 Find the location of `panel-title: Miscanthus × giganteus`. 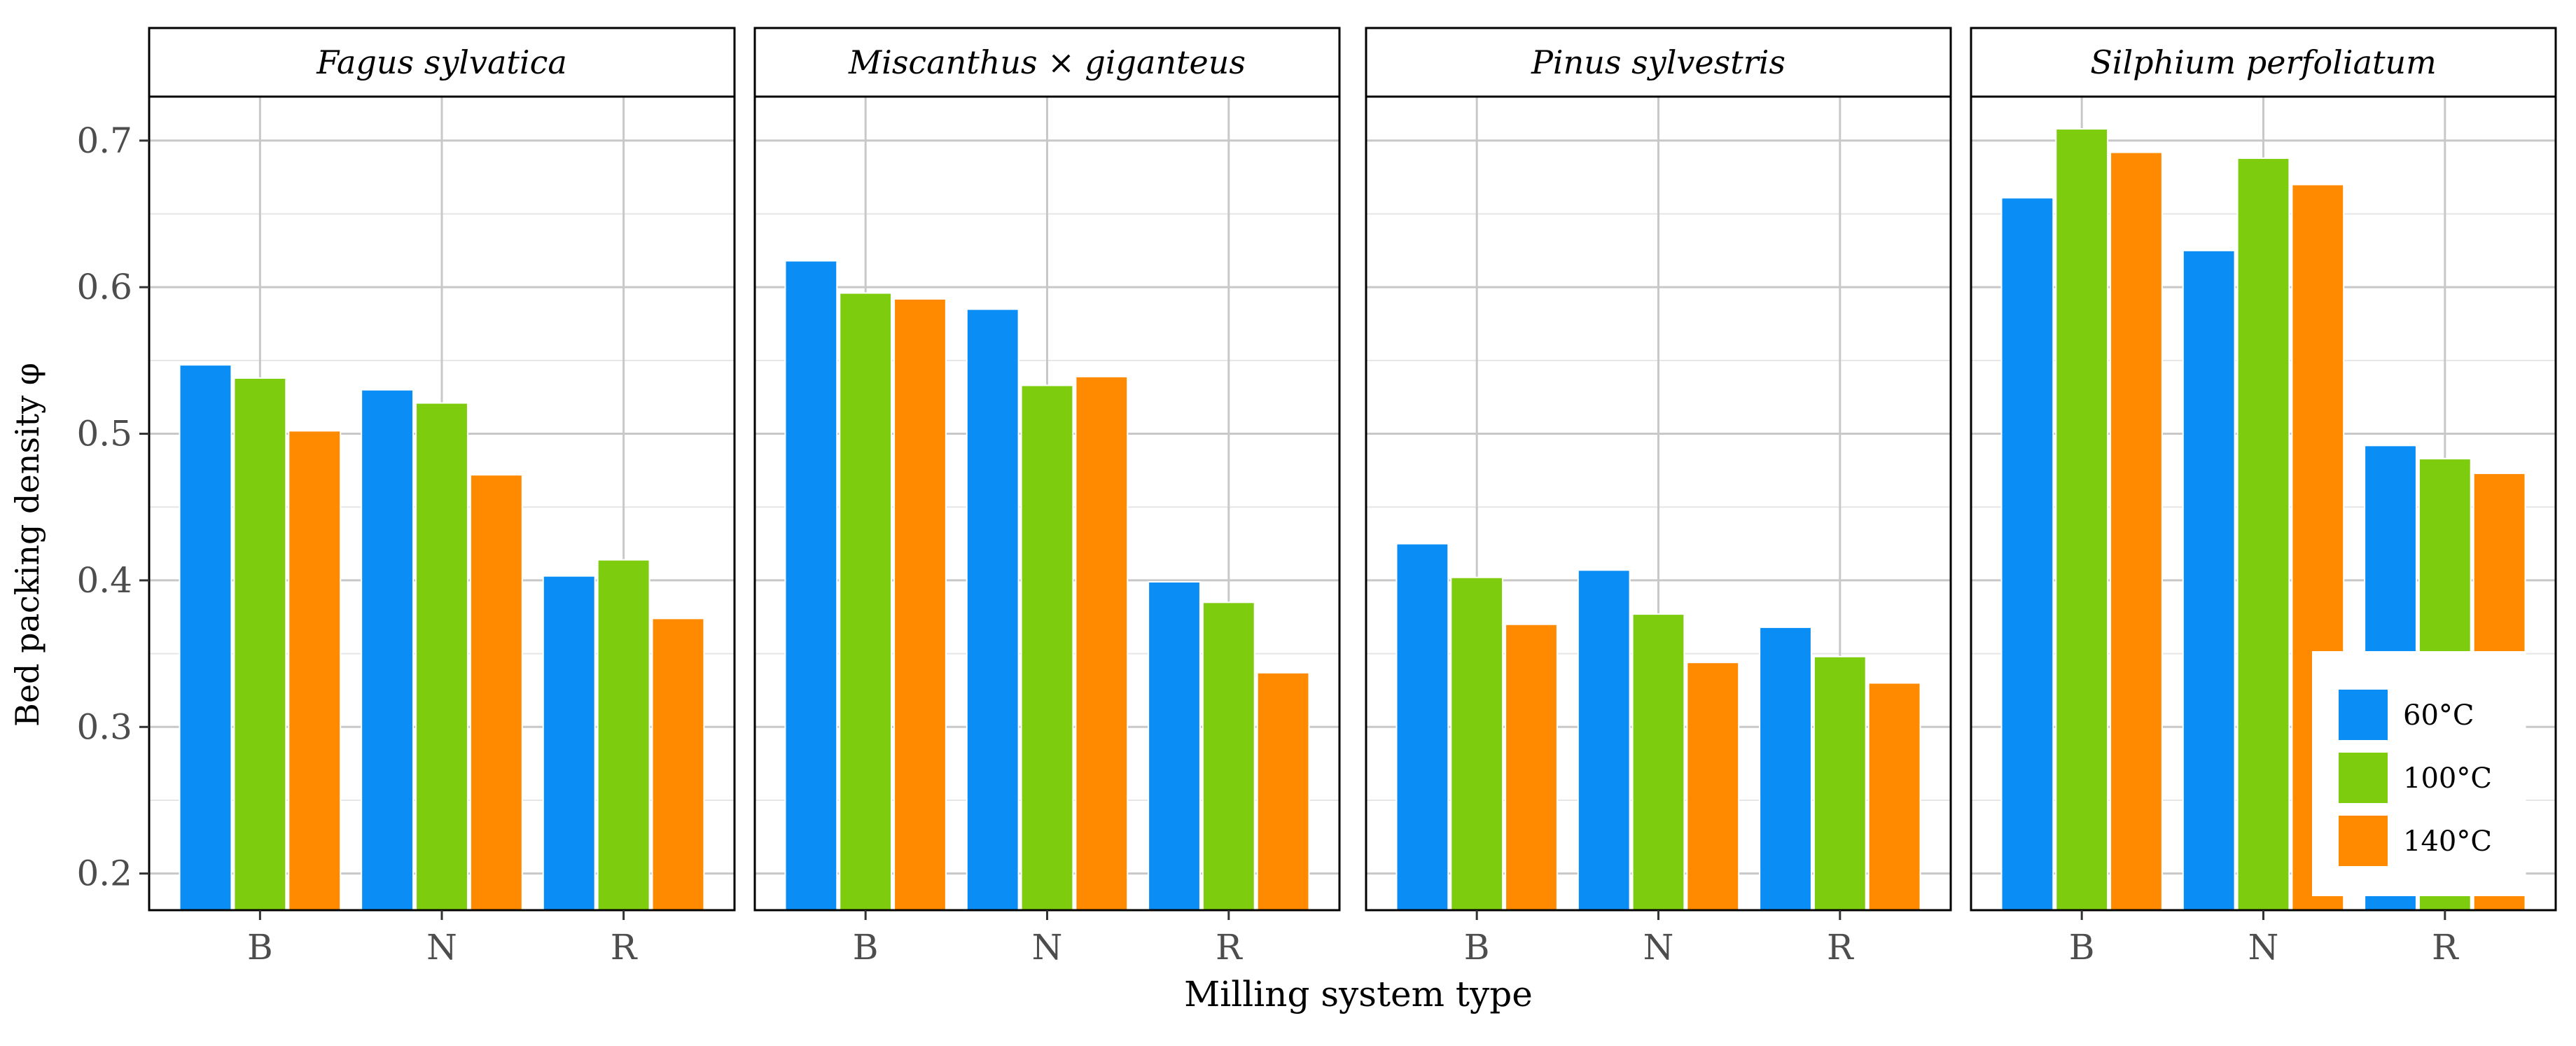

panel-title: Miscanthus × giganteus is located at coordinates (1047, 62).